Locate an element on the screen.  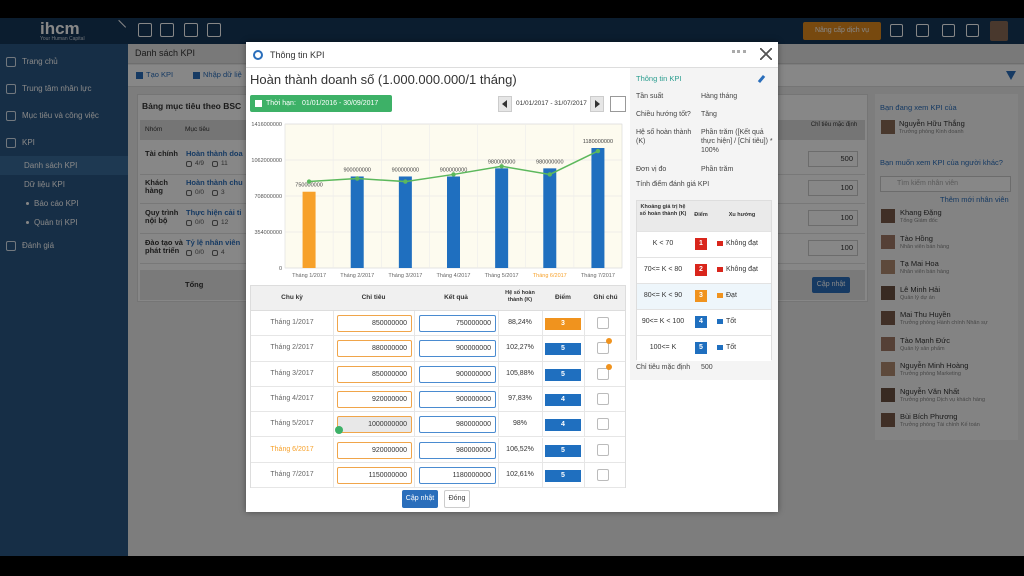
avatar is located at coordinates (888, 292).